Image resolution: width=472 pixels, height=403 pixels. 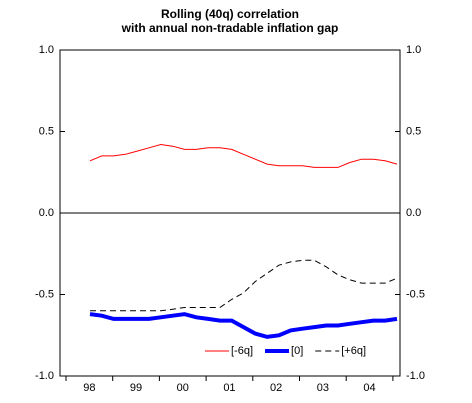 What do you see at coordinates (89, 388) in the screenshot?
I see `x-tick-label: 98` at bounding box center [89, 388].